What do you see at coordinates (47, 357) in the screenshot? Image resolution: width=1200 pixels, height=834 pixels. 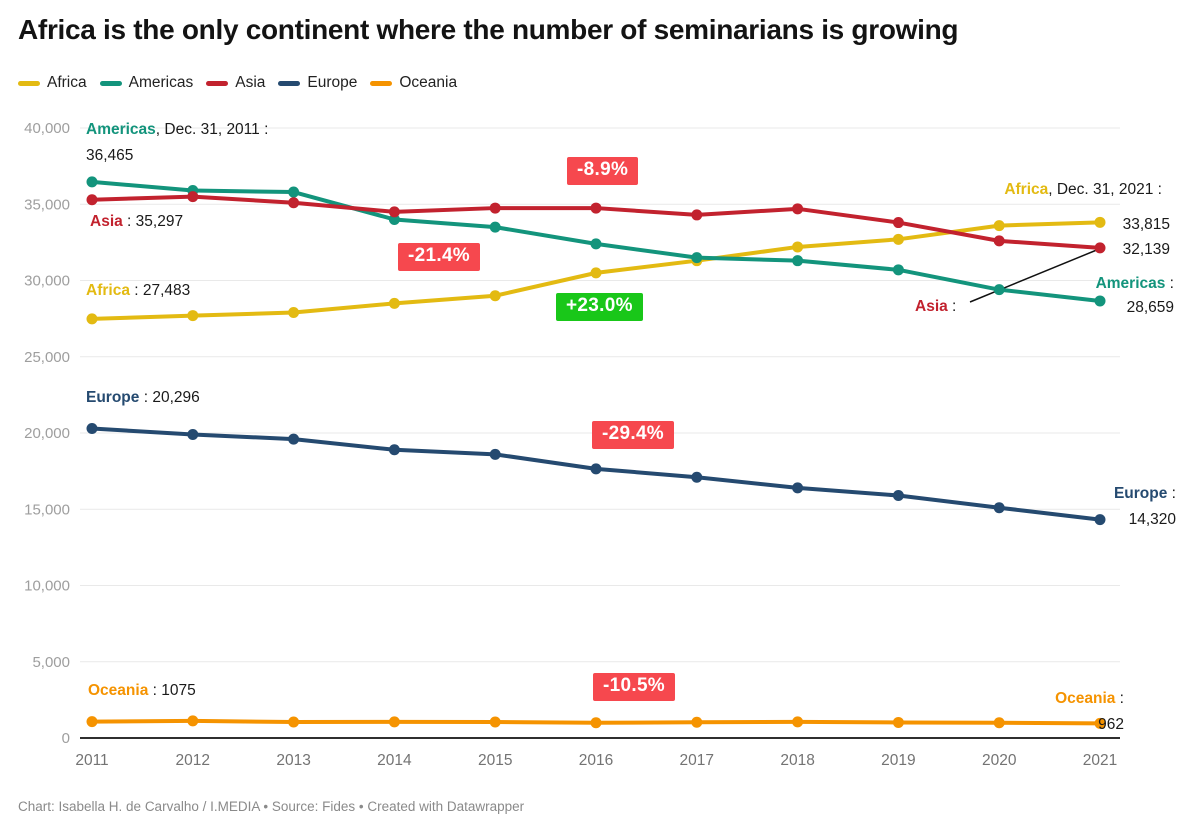 I see `y-axis-tick-label: 25,000` at bounding box center [47, 357].